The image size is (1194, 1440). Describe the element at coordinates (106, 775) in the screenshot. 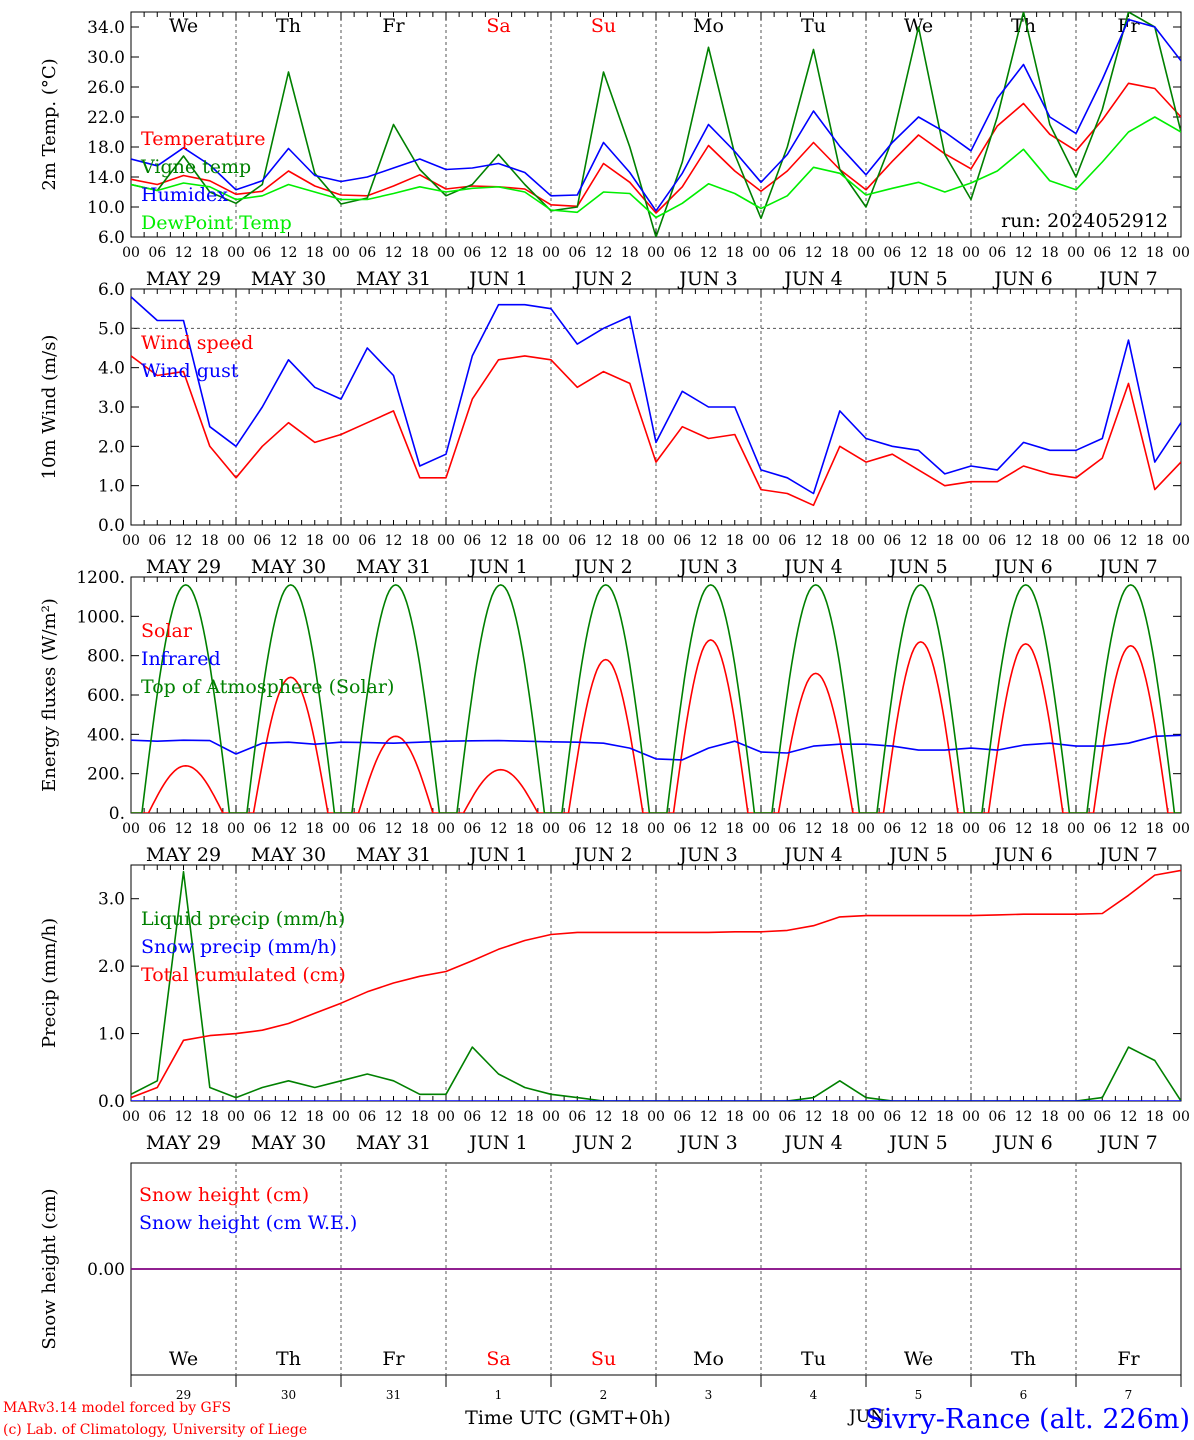

I see `y-tick-label: 200.` at that location.